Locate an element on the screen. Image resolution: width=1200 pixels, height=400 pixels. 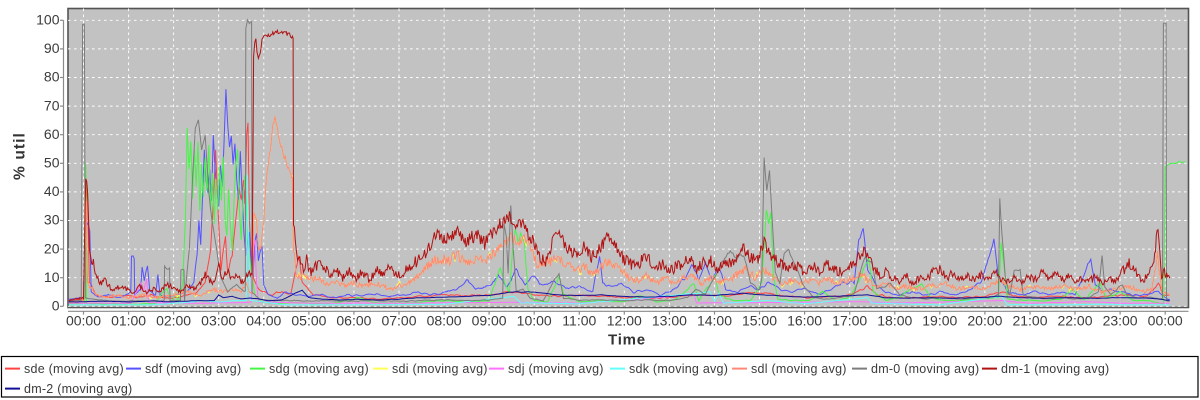
svg-text: 90 is located at coordinates (52, 48).